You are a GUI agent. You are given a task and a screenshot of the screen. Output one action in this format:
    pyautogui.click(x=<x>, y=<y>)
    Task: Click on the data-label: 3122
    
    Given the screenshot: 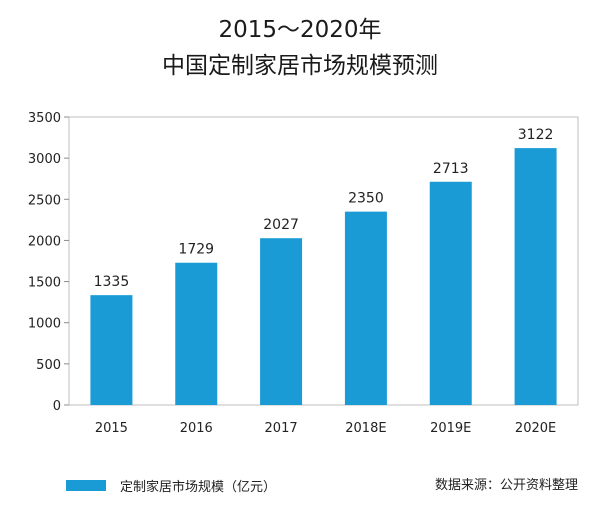 What is the action you would take?
    pyautogui.click(x=536, y=135)
    